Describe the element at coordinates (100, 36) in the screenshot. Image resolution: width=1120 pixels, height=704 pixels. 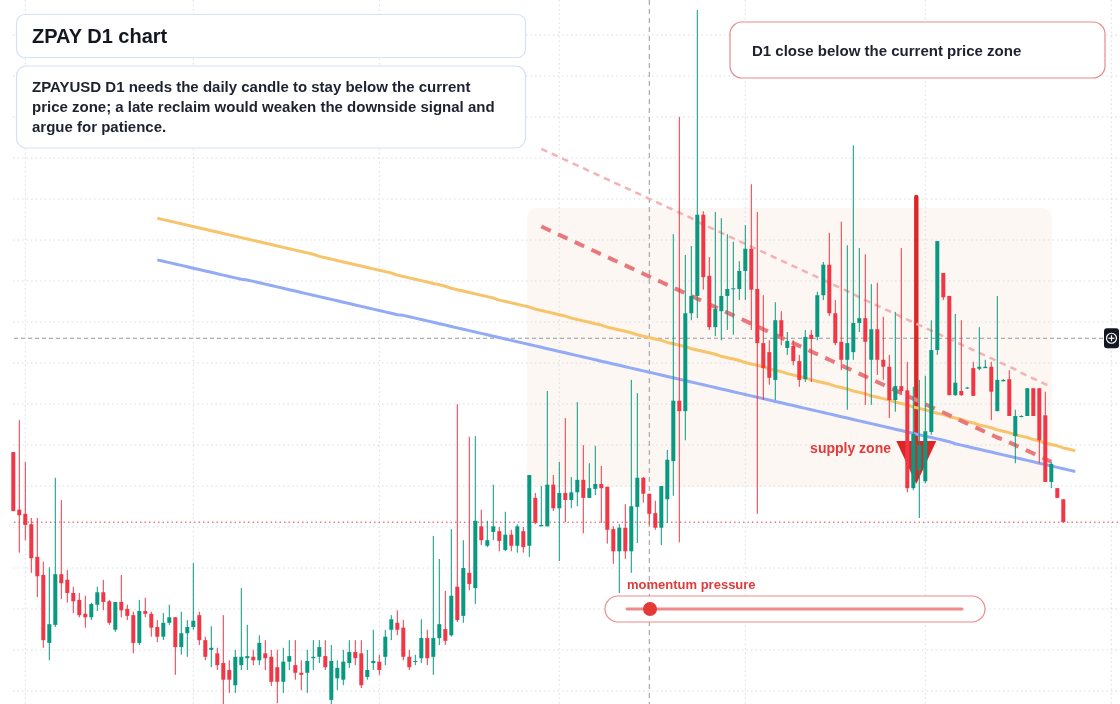
I see `text: ZPAY D1 chart` at that location.